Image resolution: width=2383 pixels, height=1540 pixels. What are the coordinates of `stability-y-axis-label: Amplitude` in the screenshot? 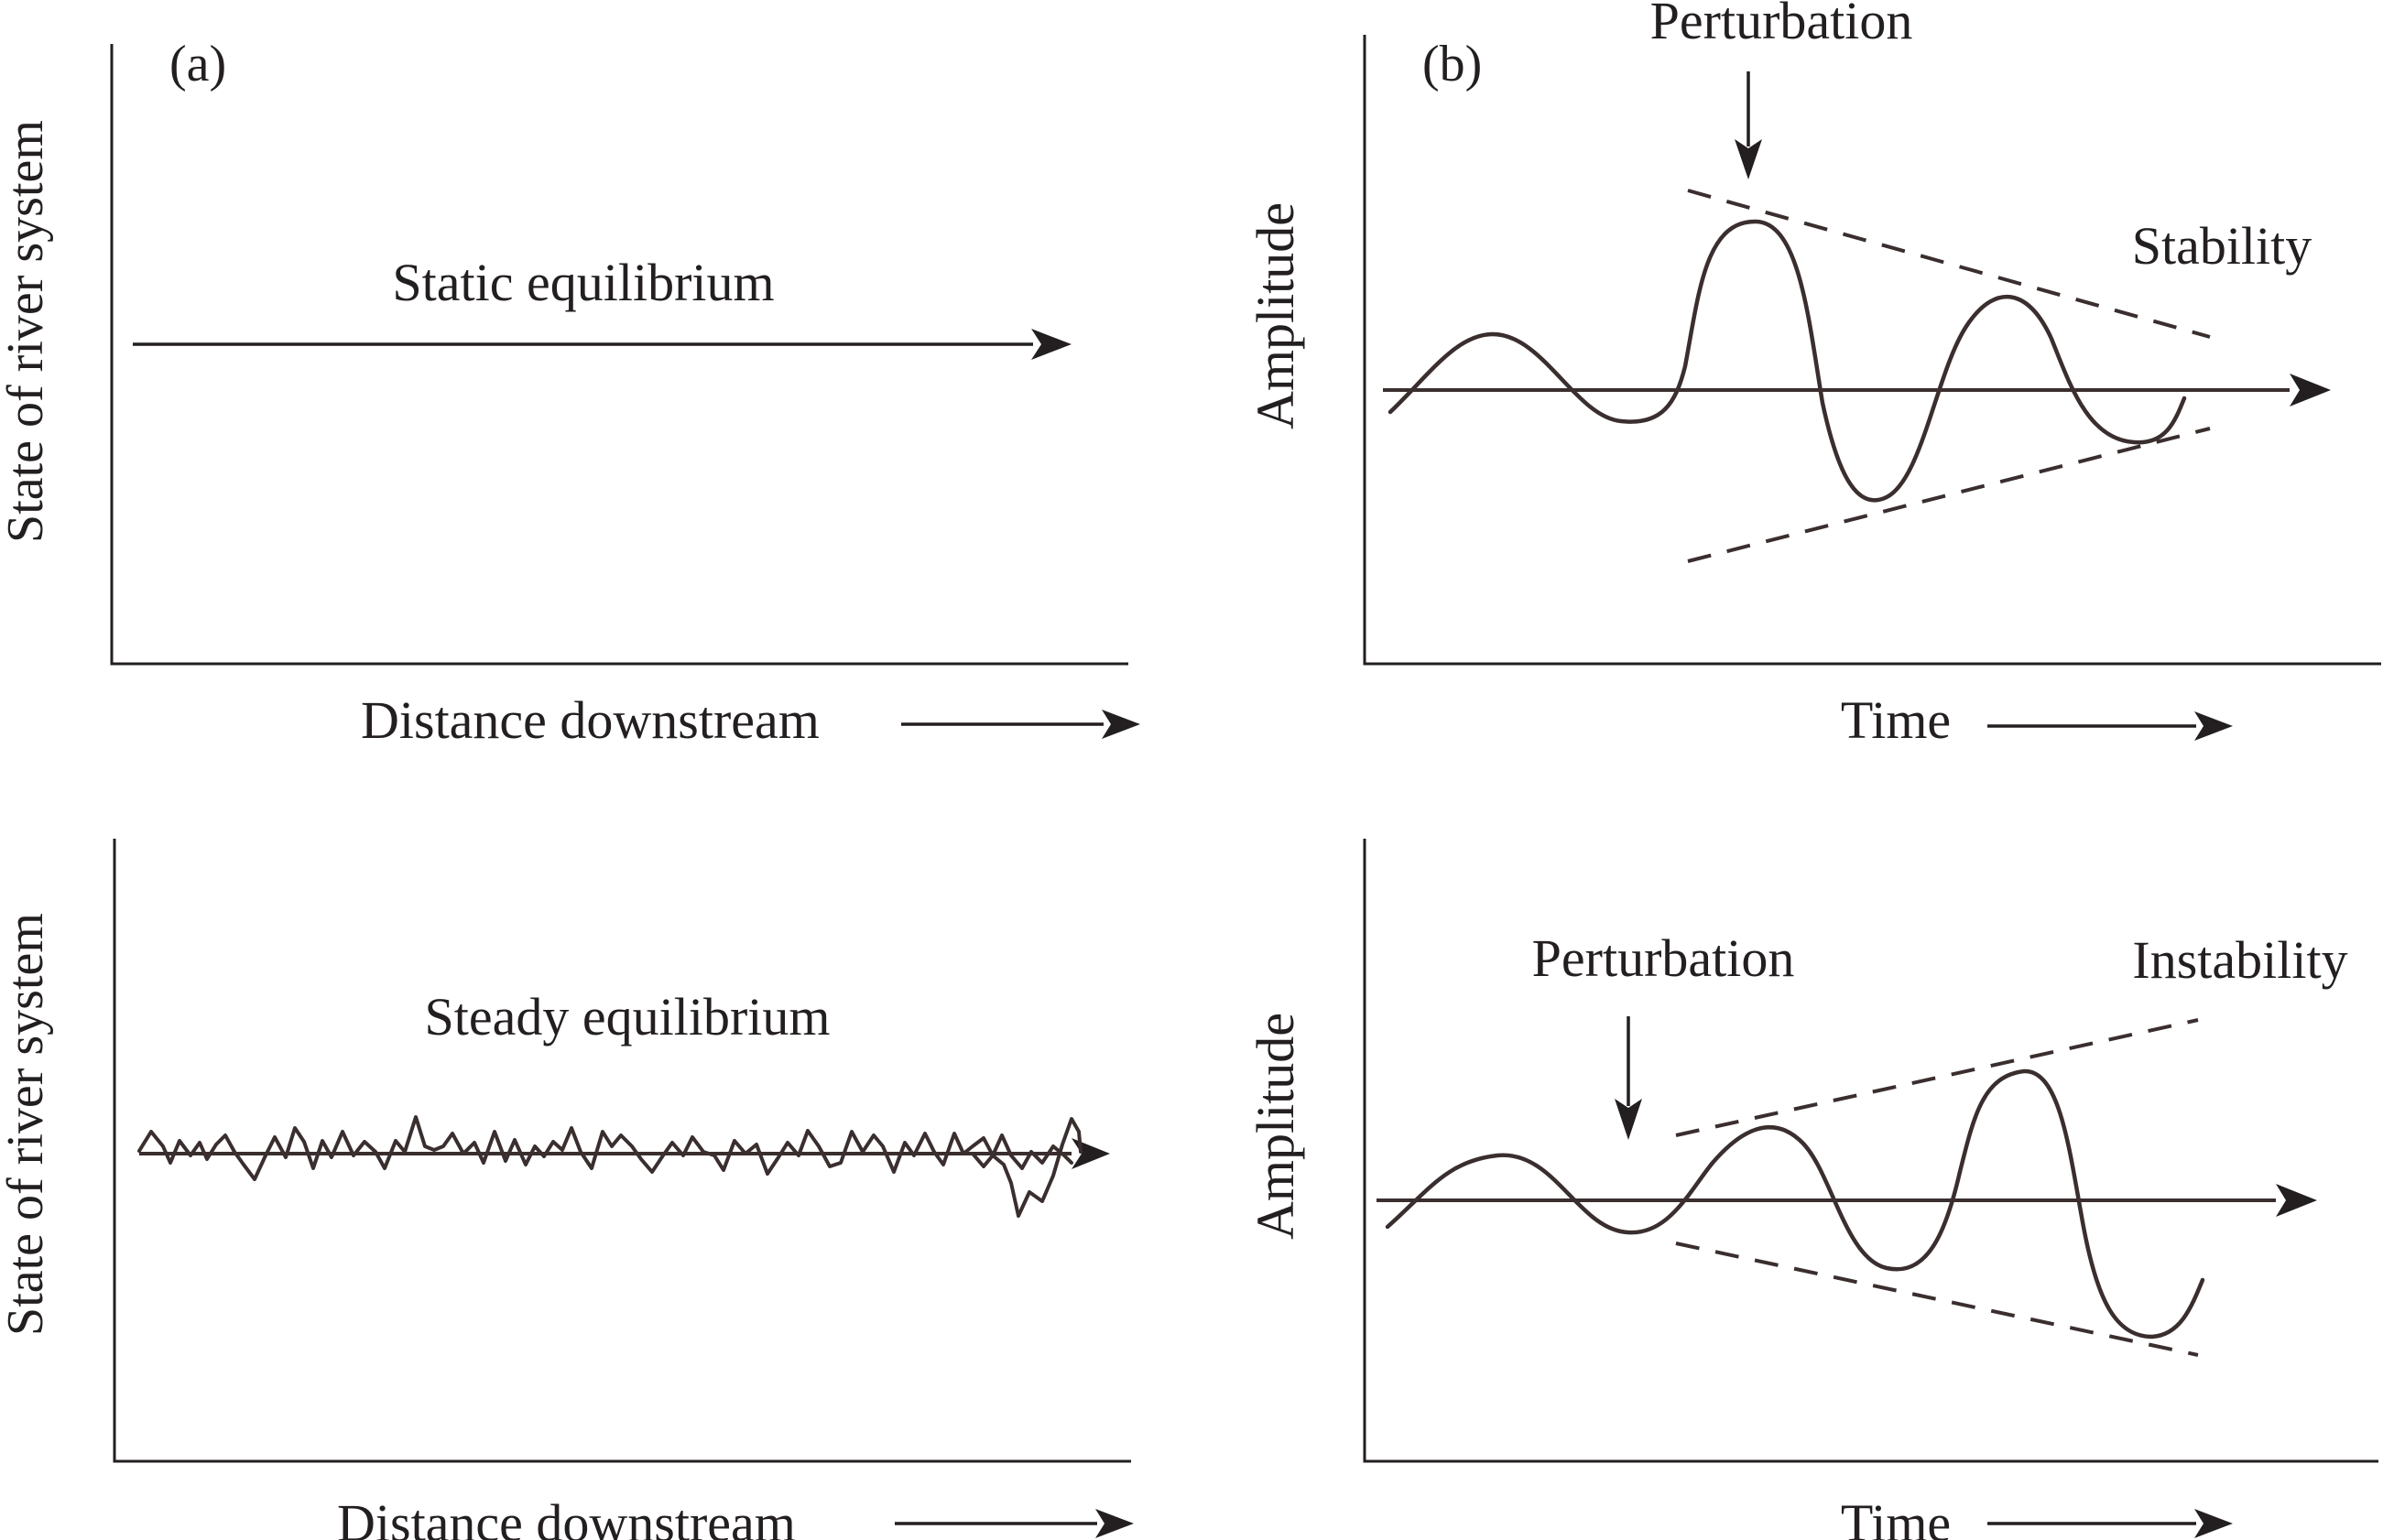 It's located at (1275, 315).